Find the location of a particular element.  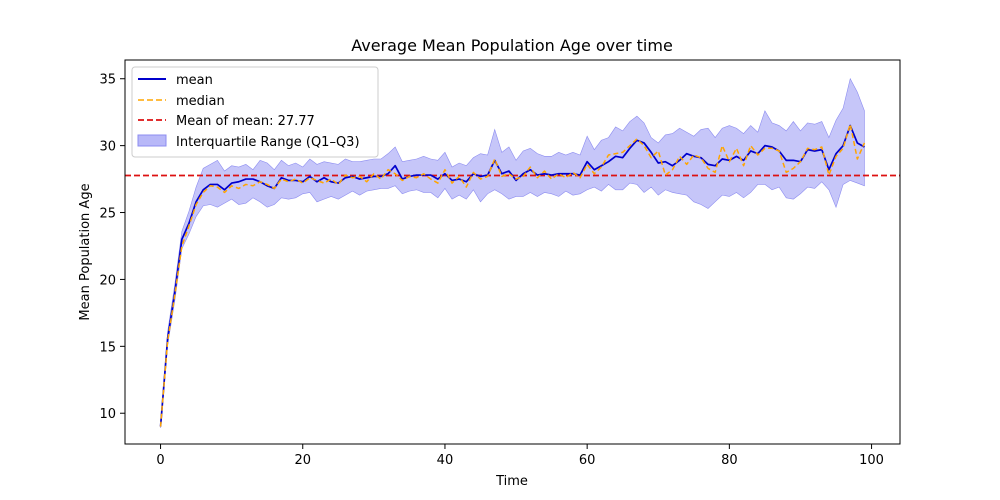

legend-mean-of-mean-label: Mean of mean: 27.77 is located at coordinates (245, 121).